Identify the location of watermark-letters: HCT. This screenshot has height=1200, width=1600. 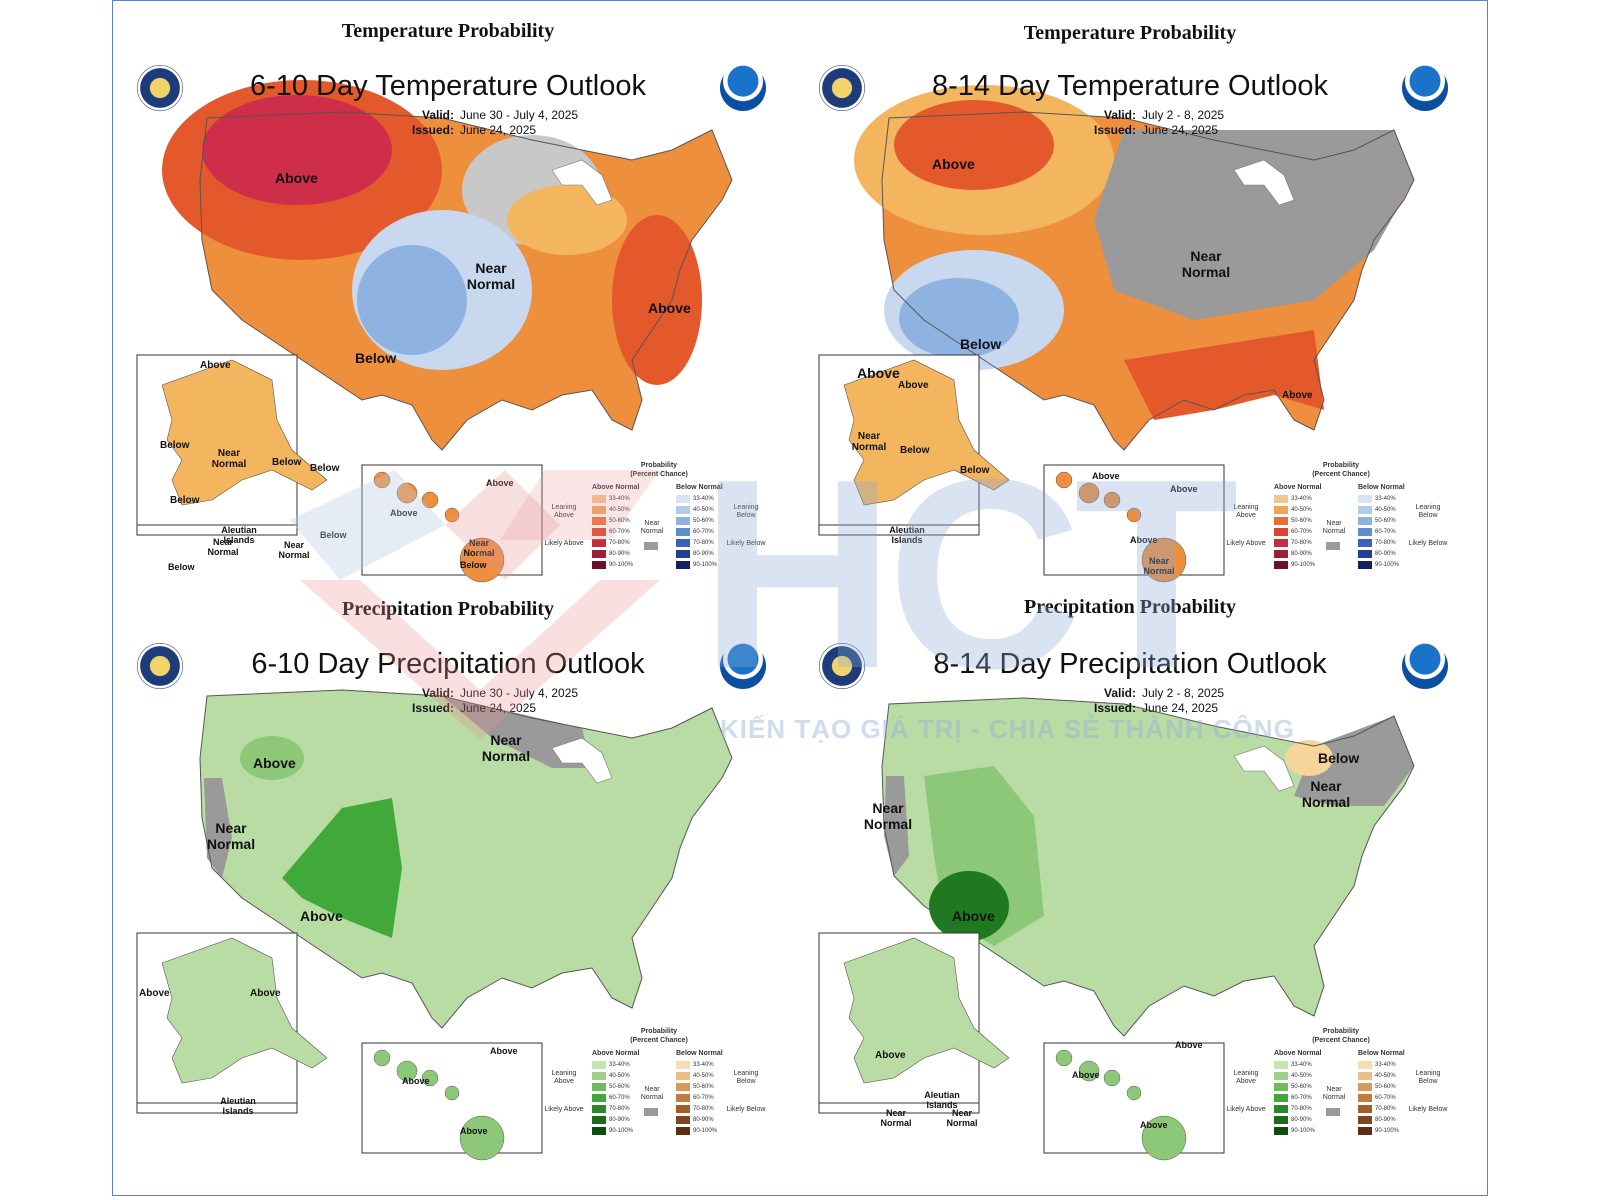
(969, 574).